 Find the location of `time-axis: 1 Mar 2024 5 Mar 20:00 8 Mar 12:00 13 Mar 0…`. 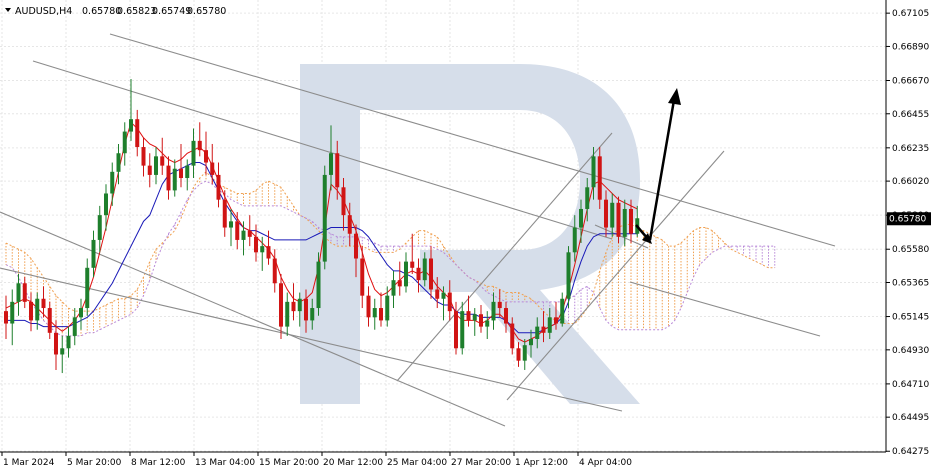

time-axis: 1 Mar 2024 5 Mar 20:00 8 Mar 12:00 13 Mar 0… is located at coordinates (316, 460).